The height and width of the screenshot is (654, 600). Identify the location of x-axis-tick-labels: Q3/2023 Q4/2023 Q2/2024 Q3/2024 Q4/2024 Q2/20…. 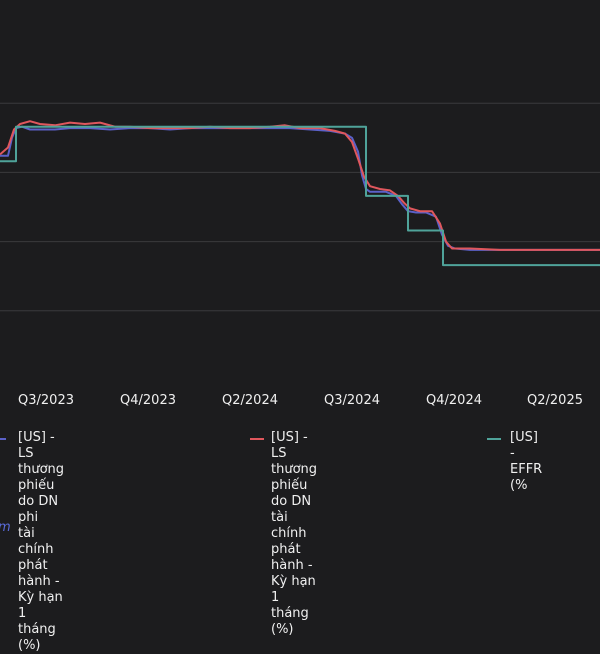
(300, 400).